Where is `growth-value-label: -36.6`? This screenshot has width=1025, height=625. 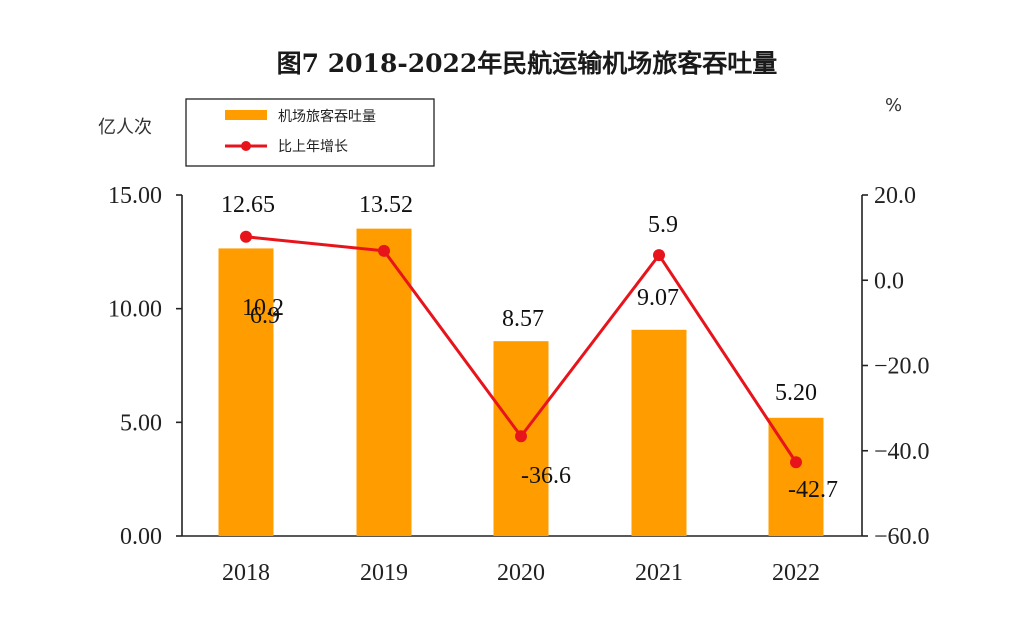
growth-value-label: -36.6 is located at coordinates (546, 476).